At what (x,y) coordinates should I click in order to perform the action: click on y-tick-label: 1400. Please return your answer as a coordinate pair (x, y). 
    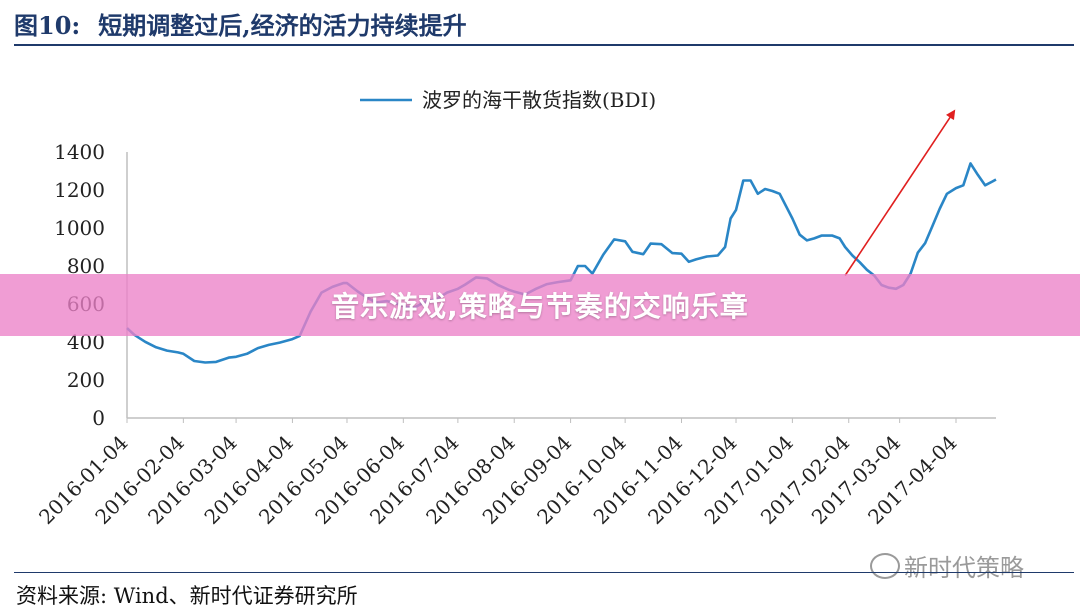
    Looking at the image, I should click on (79, 152).